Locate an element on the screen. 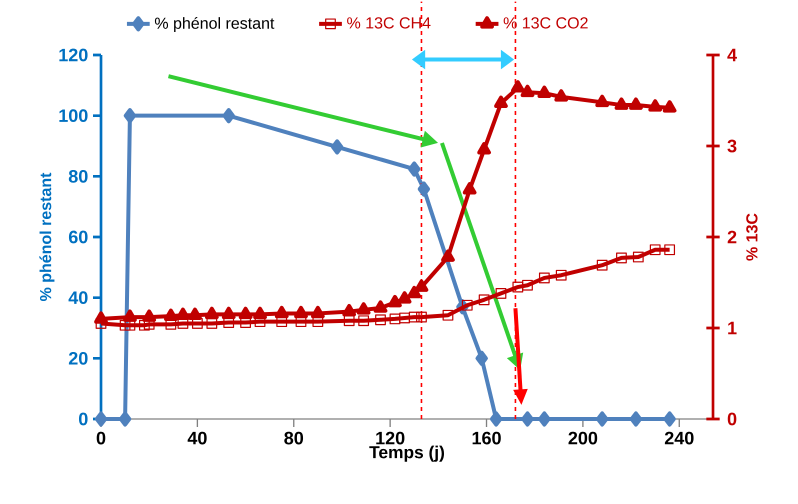 This screenshot has height=504, width=798. x-axis-title: Temps (j) is located at coordinates (406, 454).